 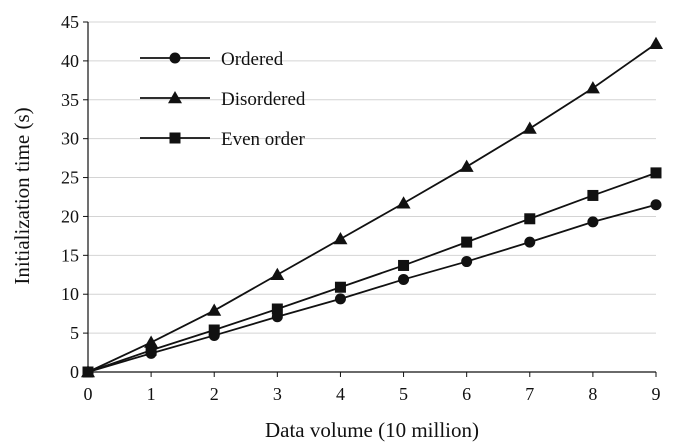 I want to click on y-tick-label: 25, so click(x=70, y=178).